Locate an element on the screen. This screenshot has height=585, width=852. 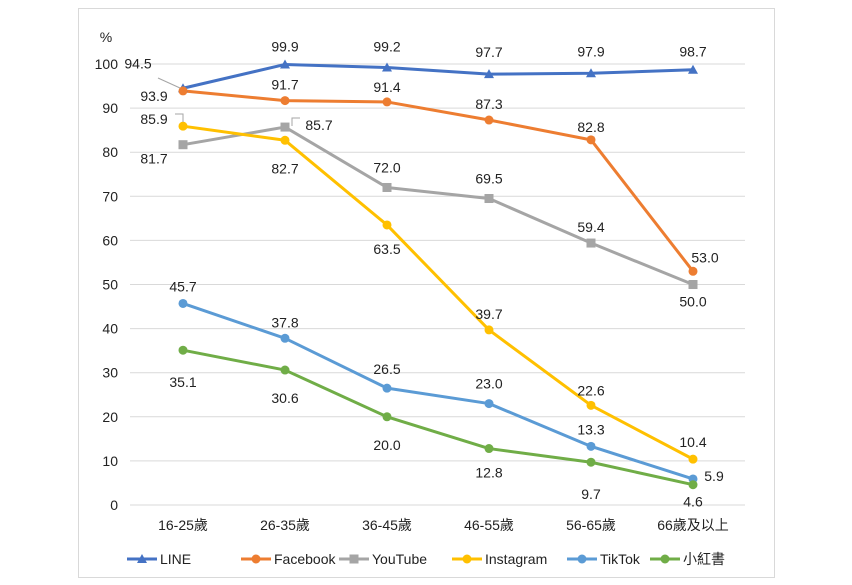
legend-label: LINE is located at coordinates (175, 559).